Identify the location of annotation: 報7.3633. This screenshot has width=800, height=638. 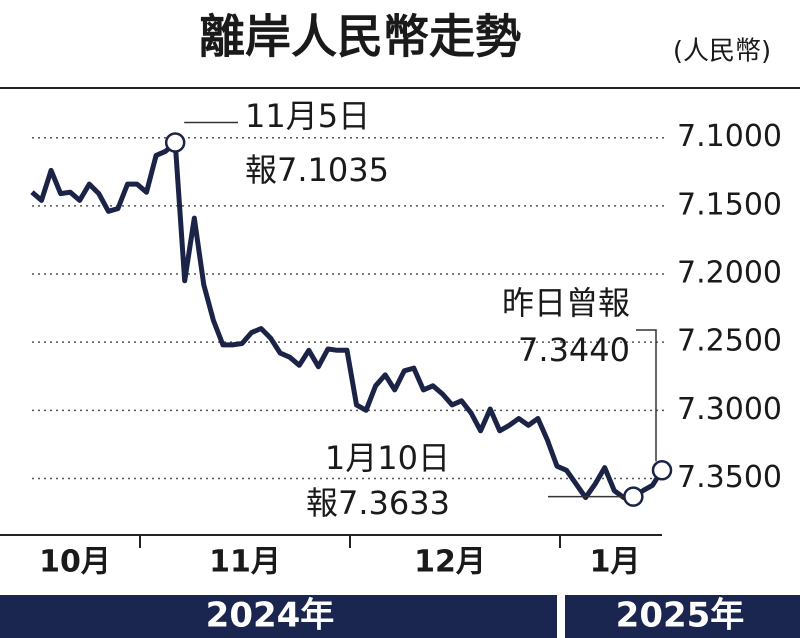
(378, 503).